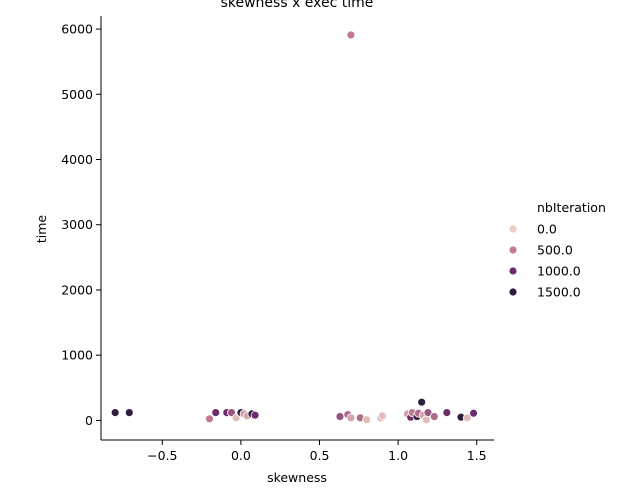  Describe the element at coordinates (477, 455) in the screenshot. I see `x-tick-label: 1.5` at that location.